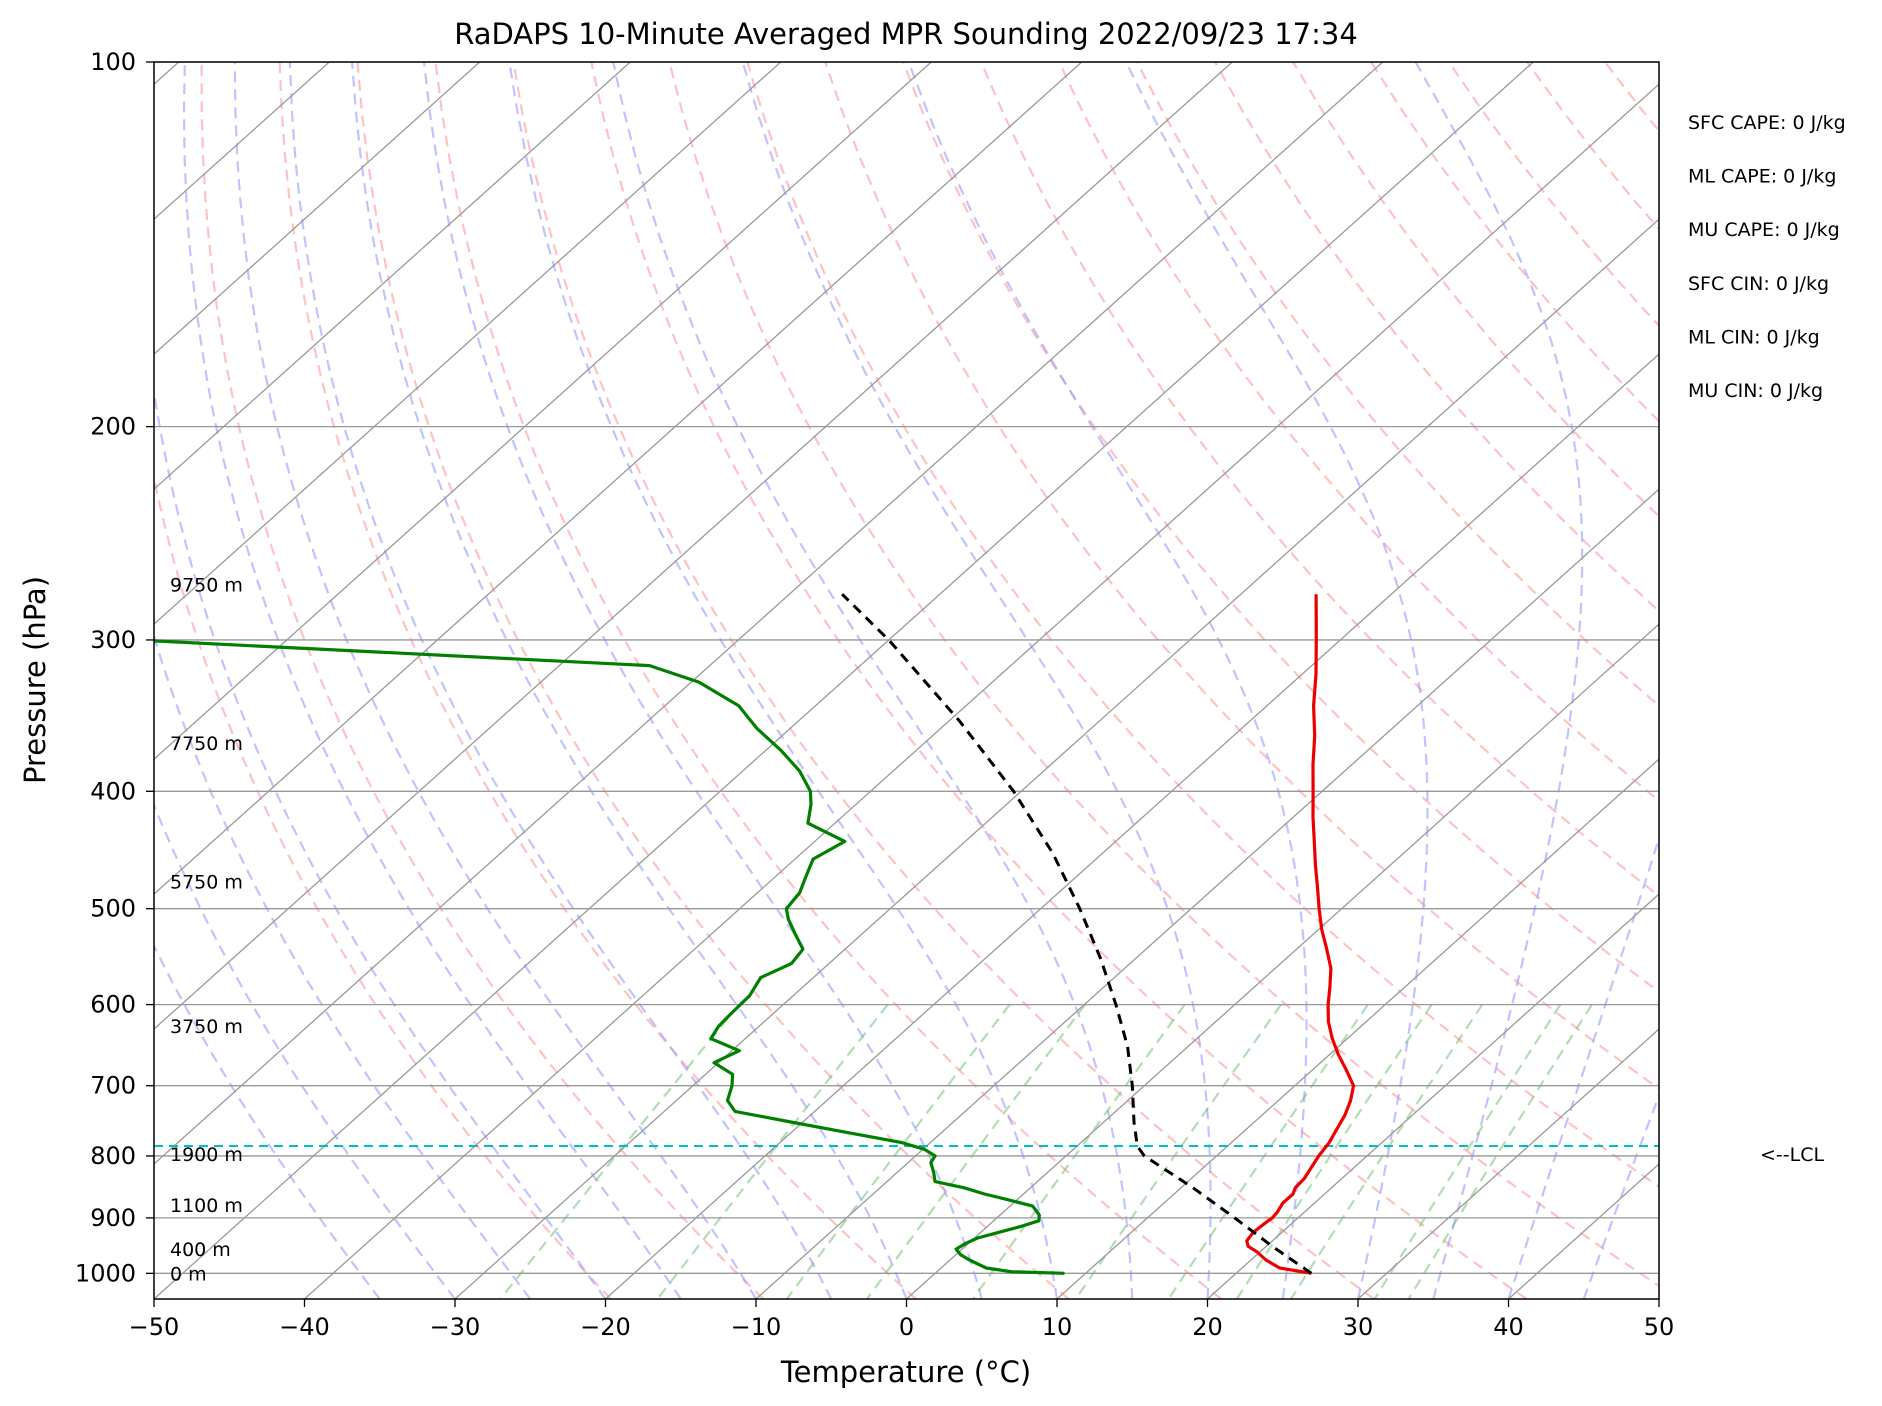 This screenshot has width=1882, height=1406. I want to click on height-label: 5750 m, so click(206, 883).